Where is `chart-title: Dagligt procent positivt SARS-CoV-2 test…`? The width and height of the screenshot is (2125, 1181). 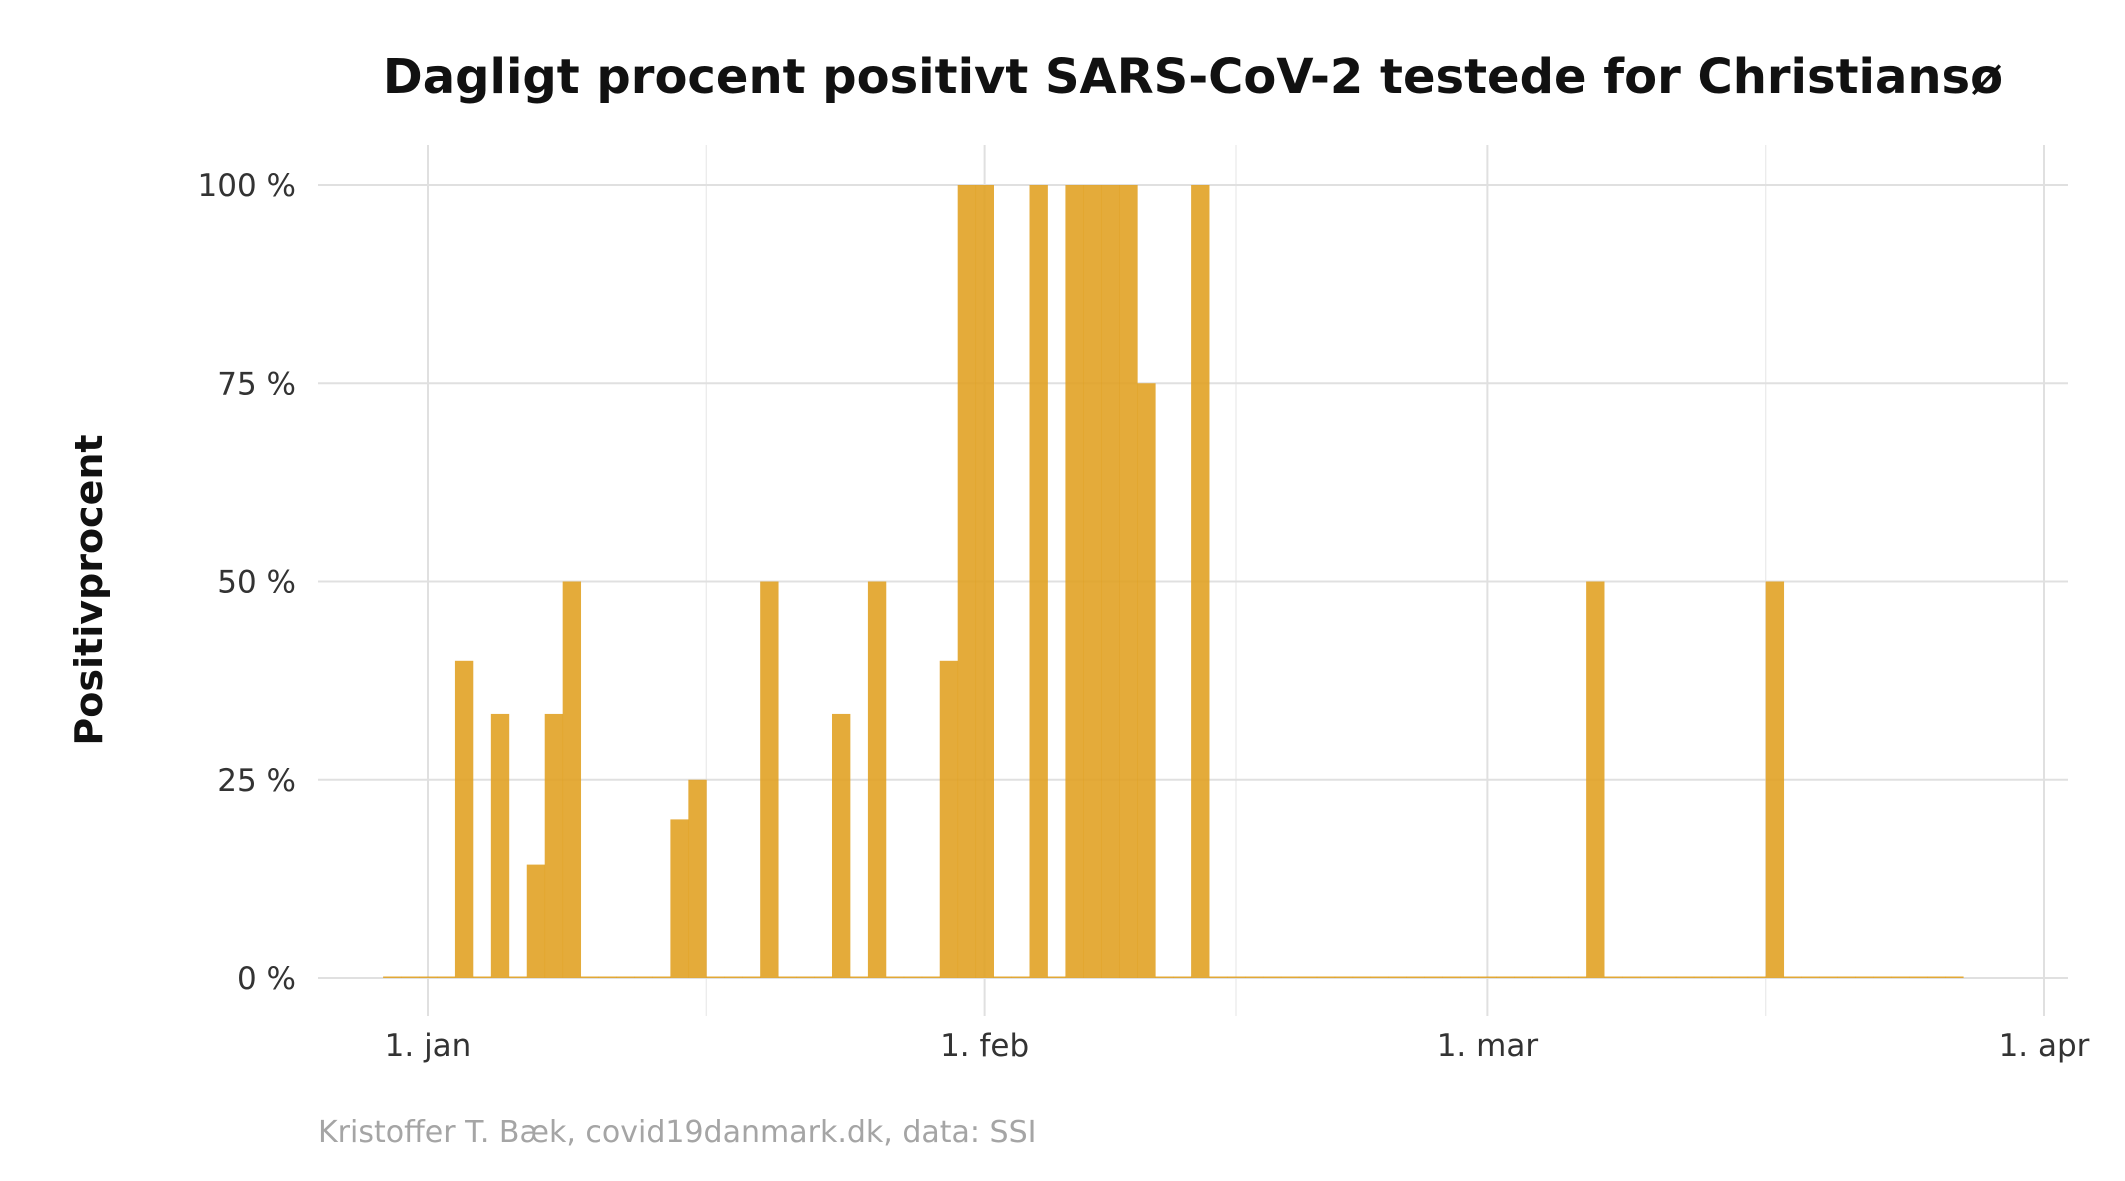 chart-title: Dagligt procent positivt SARS-CoV-2 test… is located at coordinates (1193, 77).